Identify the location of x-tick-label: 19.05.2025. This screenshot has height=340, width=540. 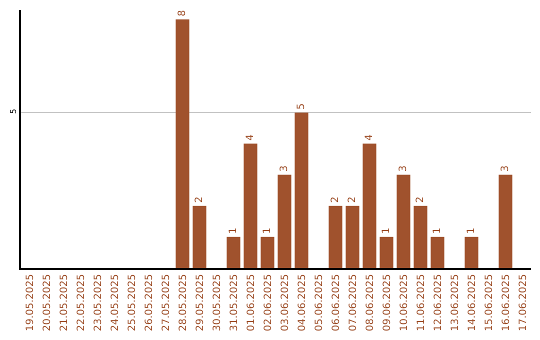
(30, 303).